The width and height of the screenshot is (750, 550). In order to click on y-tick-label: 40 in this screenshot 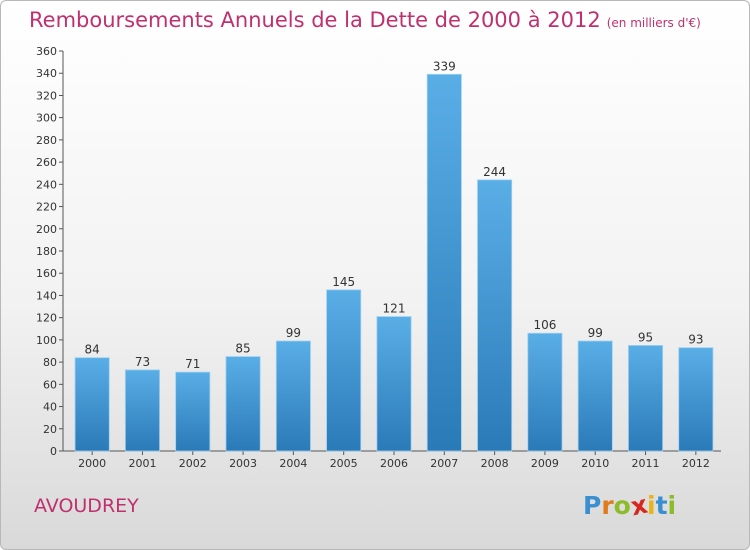, I will do `click(50, 407)`.